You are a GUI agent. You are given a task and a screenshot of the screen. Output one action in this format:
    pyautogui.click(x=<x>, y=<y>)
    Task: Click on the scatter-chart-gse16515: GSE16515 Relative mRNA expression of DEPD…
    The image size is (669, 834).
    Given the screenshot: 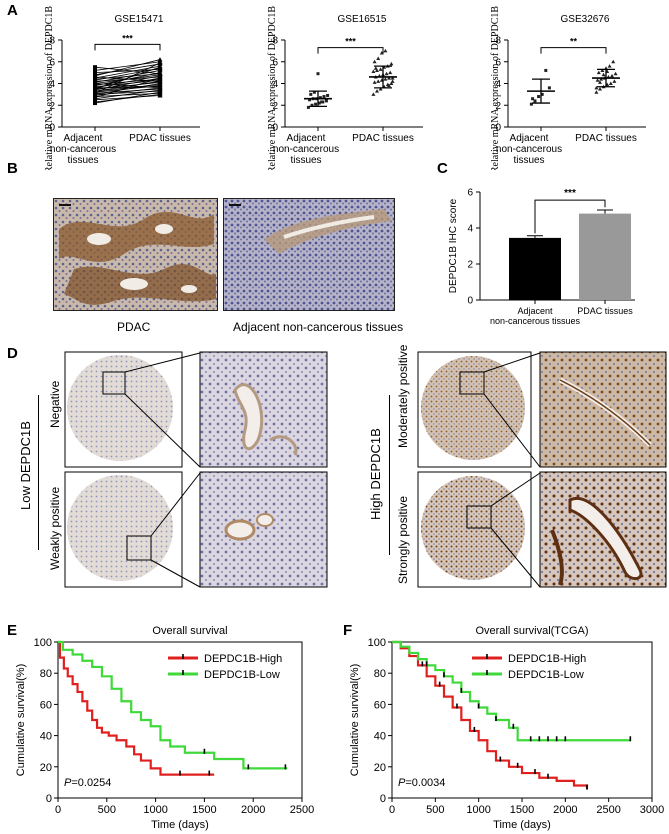 What is the action you would take?
    pyautogui.click(x=345, y=88)
    